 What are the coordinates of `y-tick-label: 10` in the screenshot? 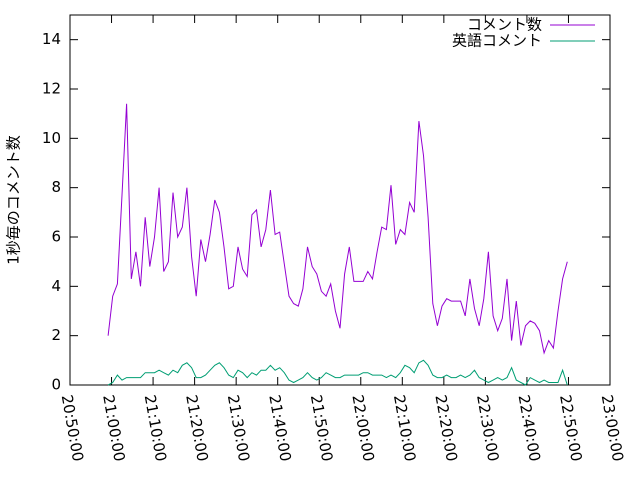 It's located at (51, 138).